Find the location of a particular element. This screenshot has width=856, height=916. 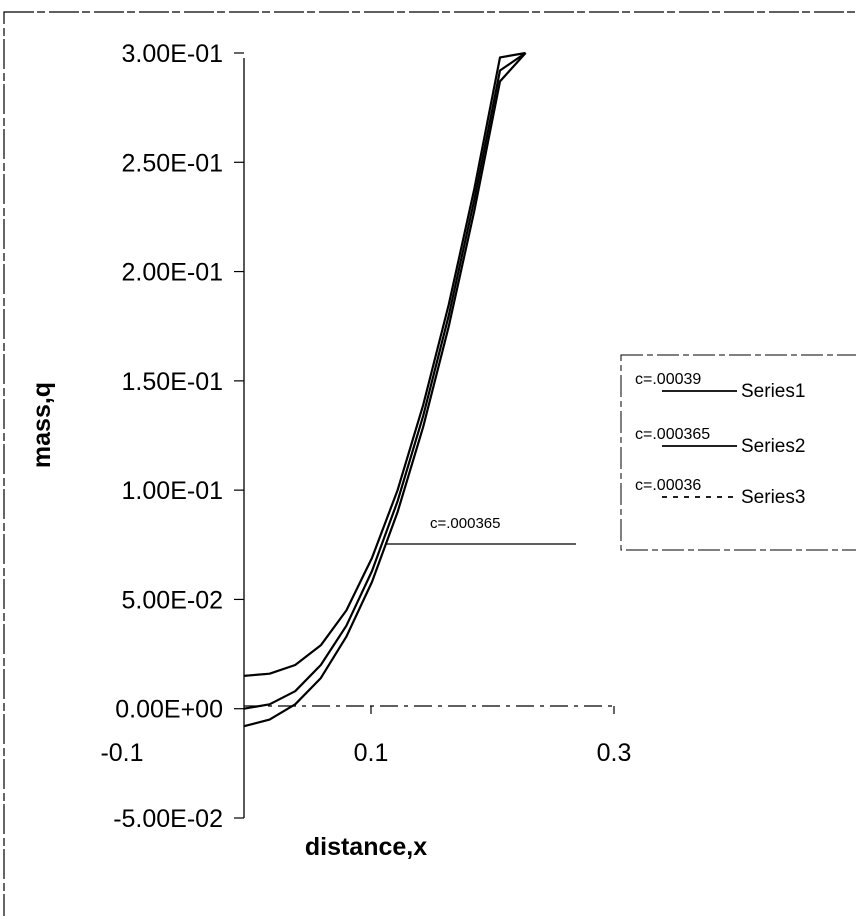

x-tick-label: 0.1 is located at coordinates (371, 753).